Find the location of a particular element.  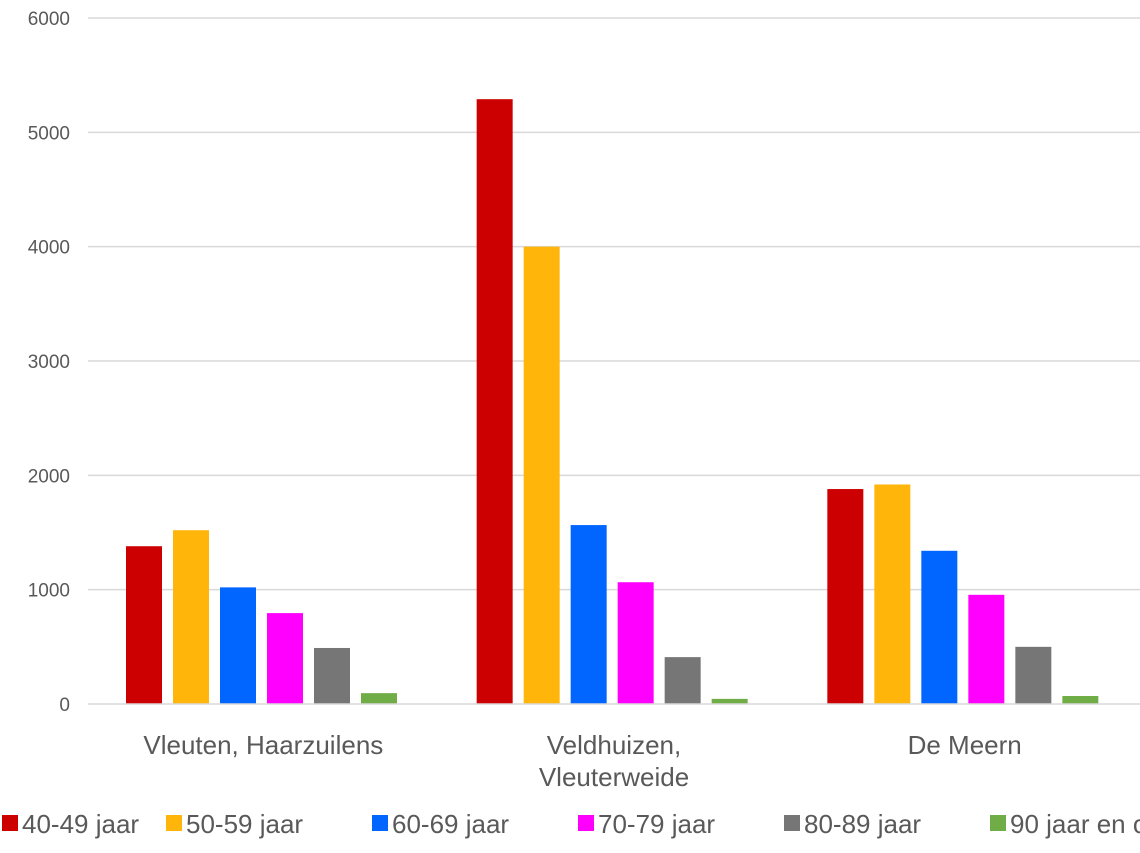

legend-label: 80-89 jaar is located at coordinates (862, 824).